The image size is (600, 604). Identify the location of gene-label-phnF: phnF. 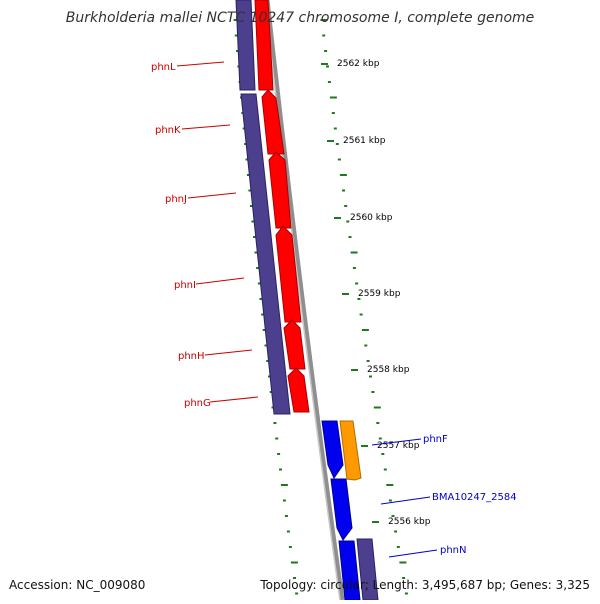
(435, 439).